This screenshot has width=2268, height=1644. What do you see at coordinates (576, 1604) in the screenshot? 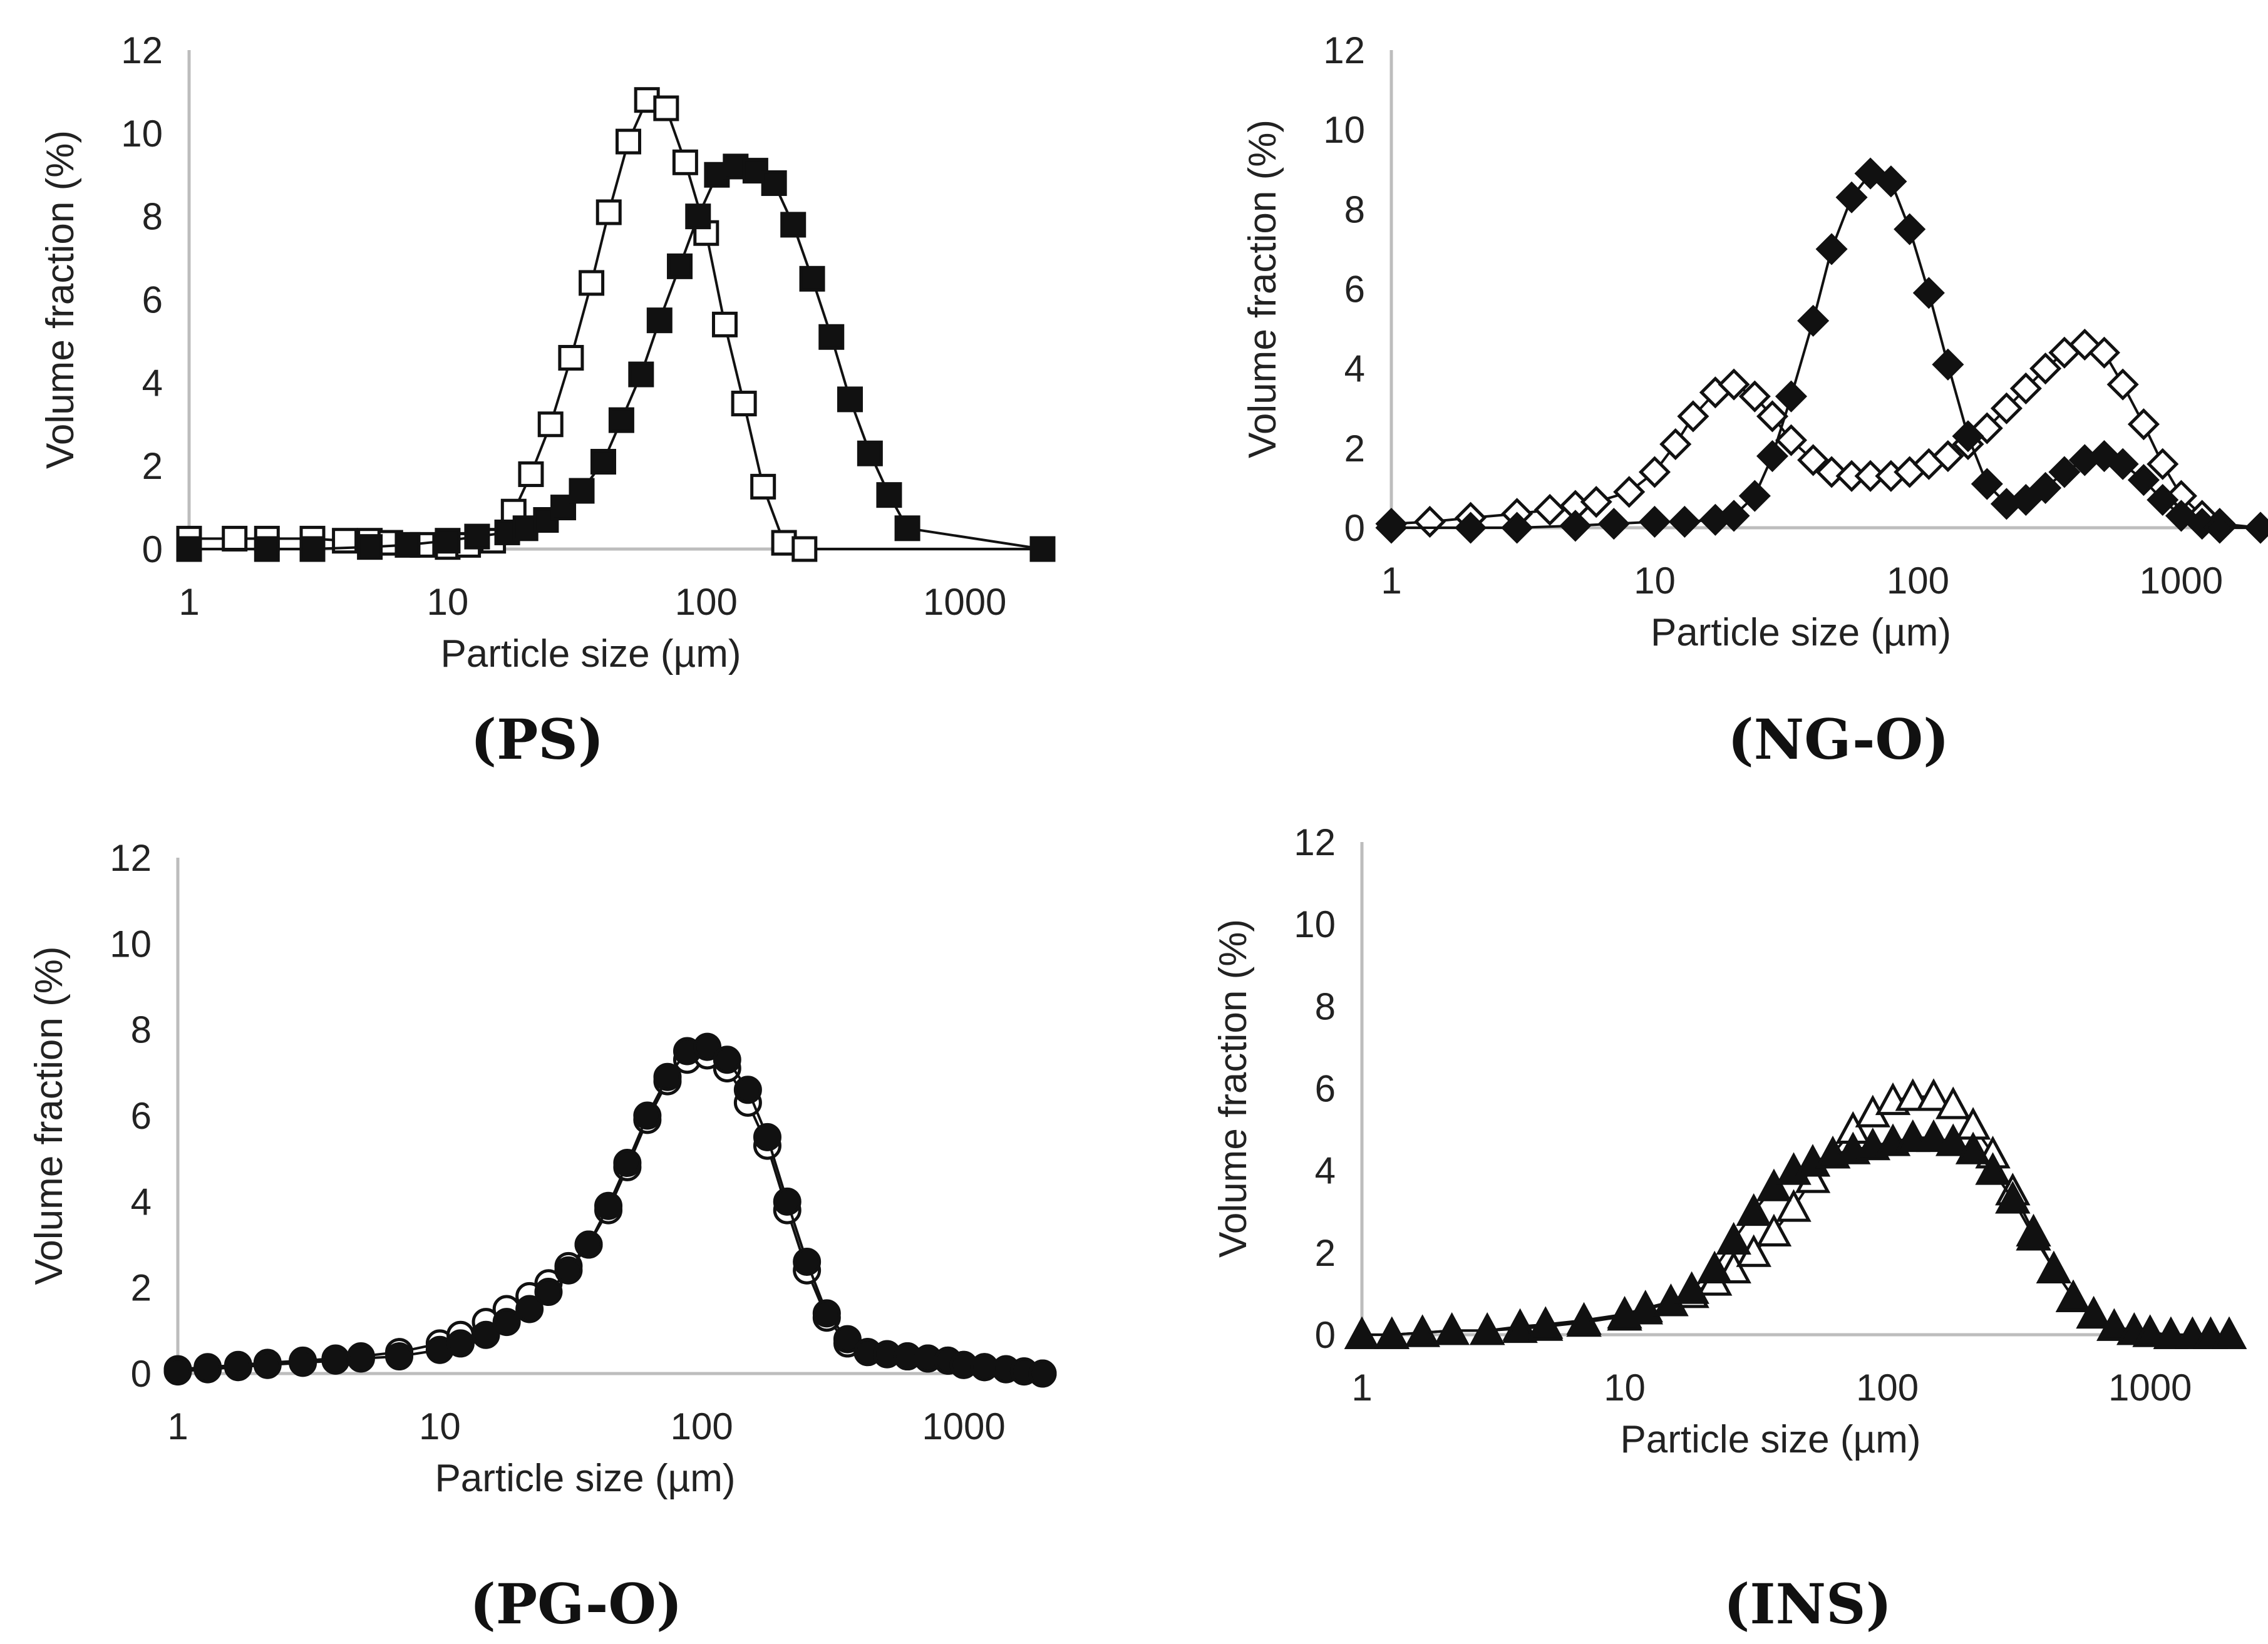
I see `caption-pg-o: (PG-O)` at bounding box center [576, 1604].